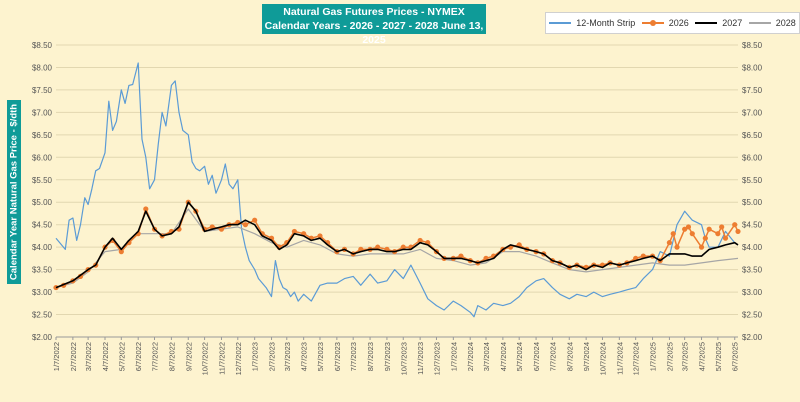 The height and width of the screenshot is (402, 800). I want to click on x-tick-label: 3/7/2024, so click(486, 356).